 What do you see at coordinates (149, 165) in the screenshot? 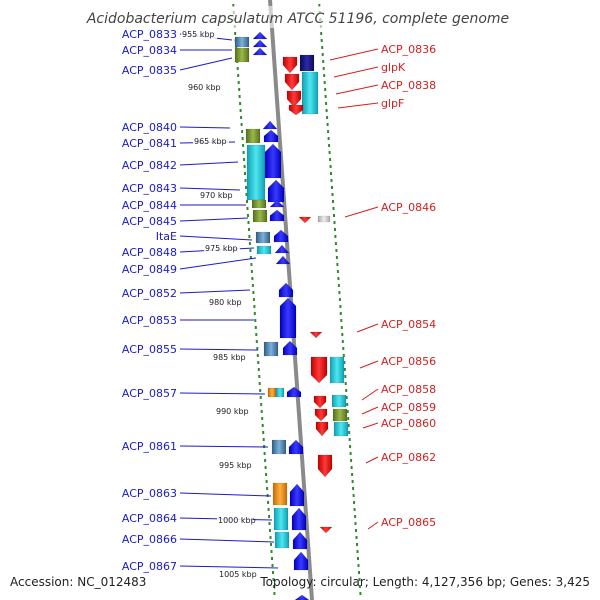
I see `gene-label-acp-0842: ACP_0842` at bounding box center [149, 165].